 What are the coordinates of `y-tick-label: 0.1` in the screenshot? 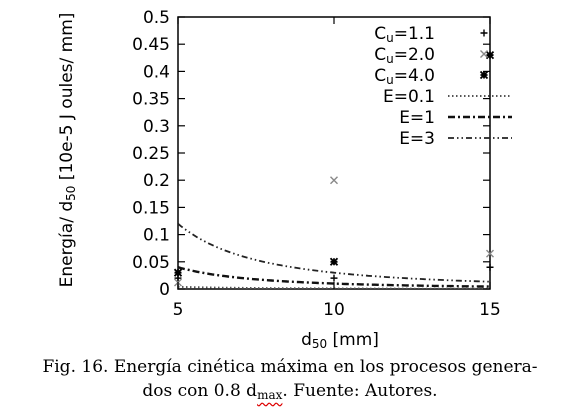 It's located at (156, 236).